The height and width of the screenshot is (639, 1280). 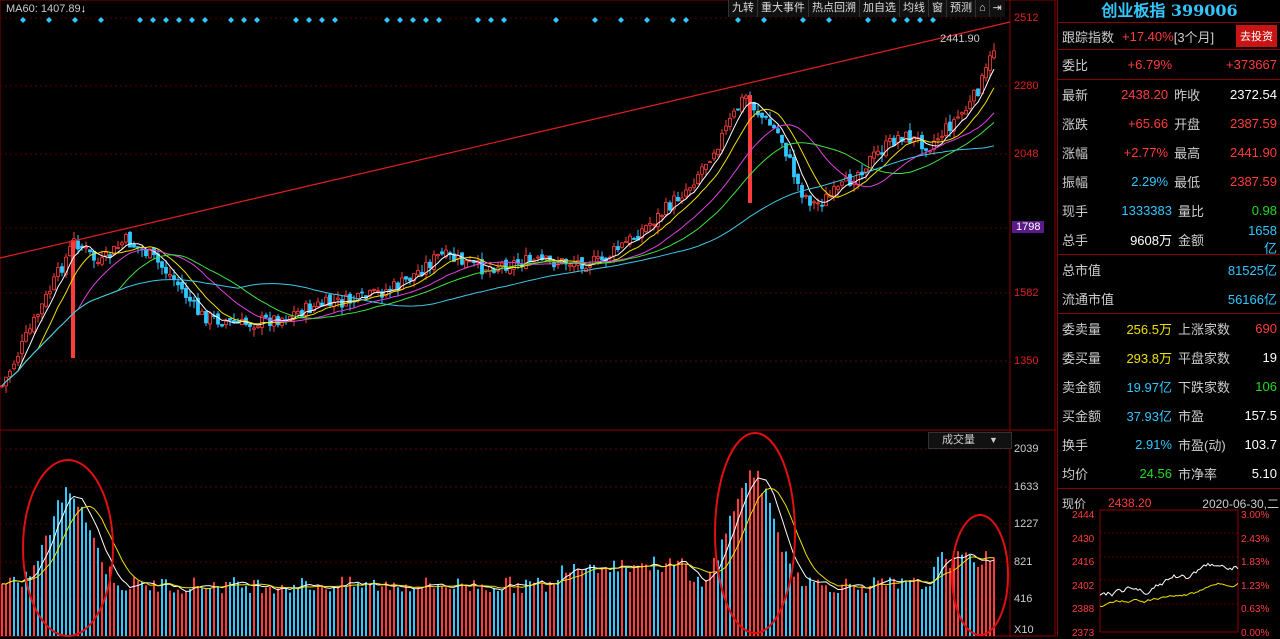 I want to click on arrow-down-icon: ↓, so click(x=83, y=9).